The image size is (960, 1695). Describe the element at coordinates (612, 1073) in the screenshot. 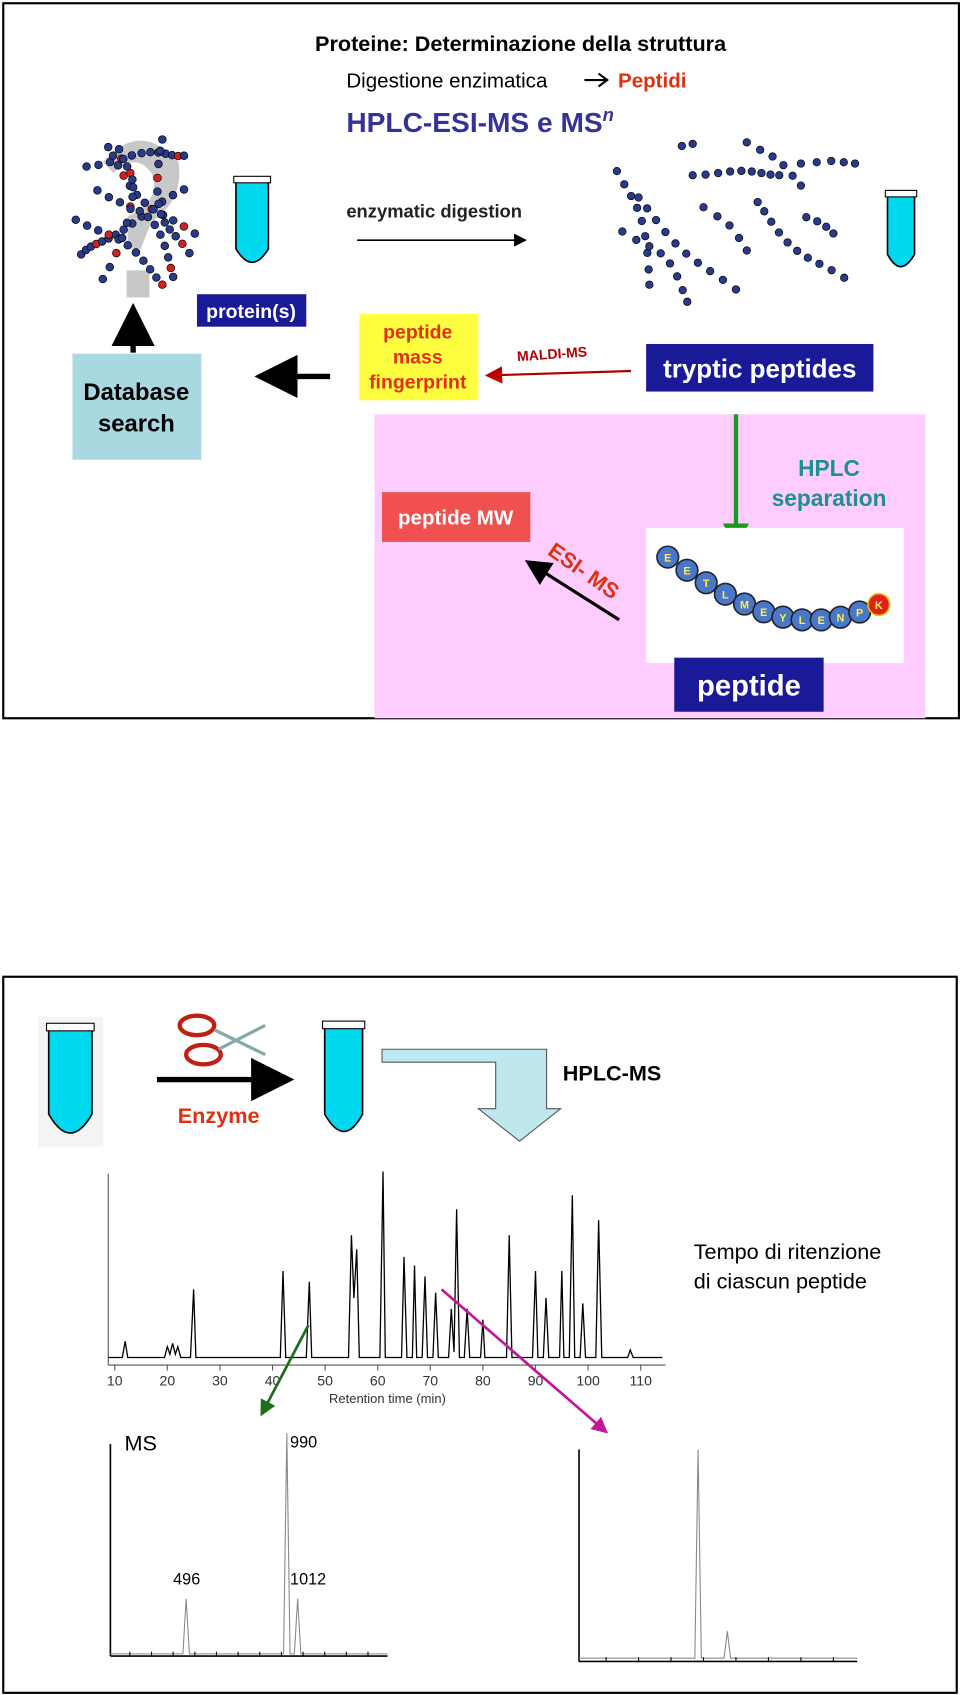

I see `hplc-ms-label: HPLC-MS` at that location.